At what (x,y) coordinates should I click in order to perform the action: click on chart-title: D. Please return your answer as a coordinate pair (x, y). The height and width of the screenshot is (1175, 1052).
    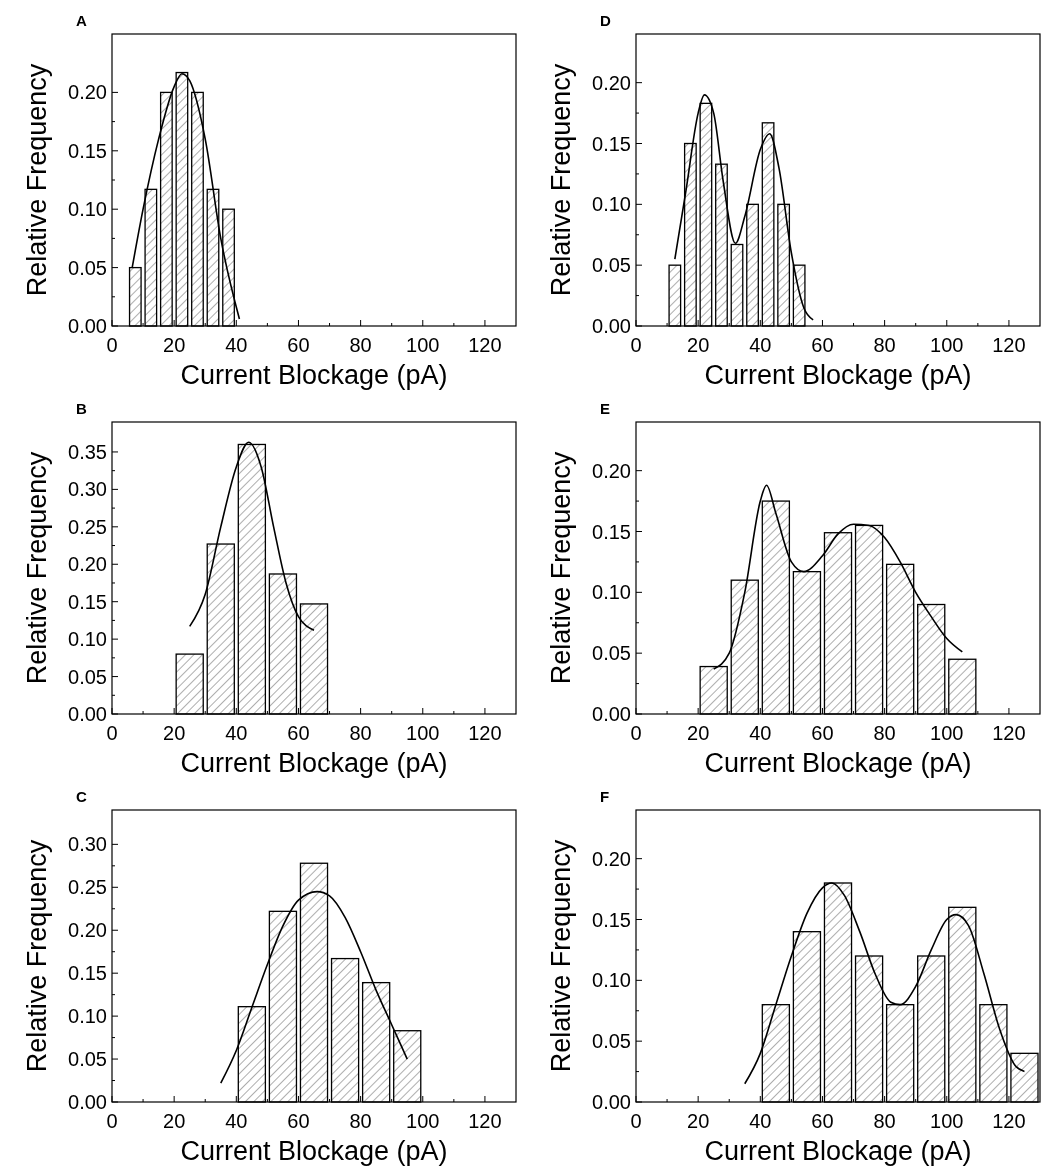
    Looking at the image, I should click on (605, 20).